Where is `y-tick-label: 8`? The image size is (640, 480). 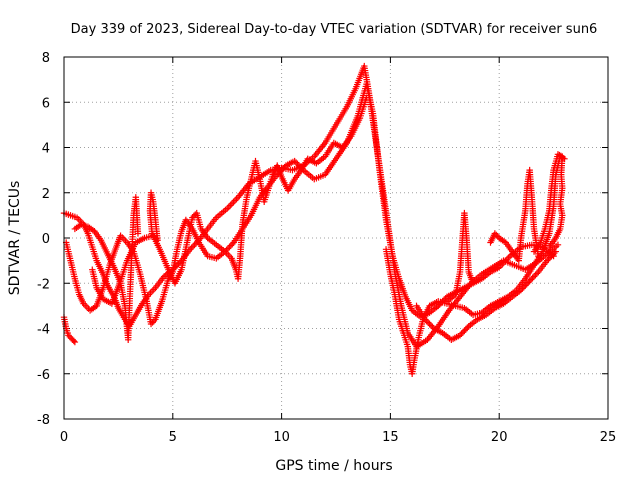
y-tick-label: 8 is located at coordinates (46, 58).